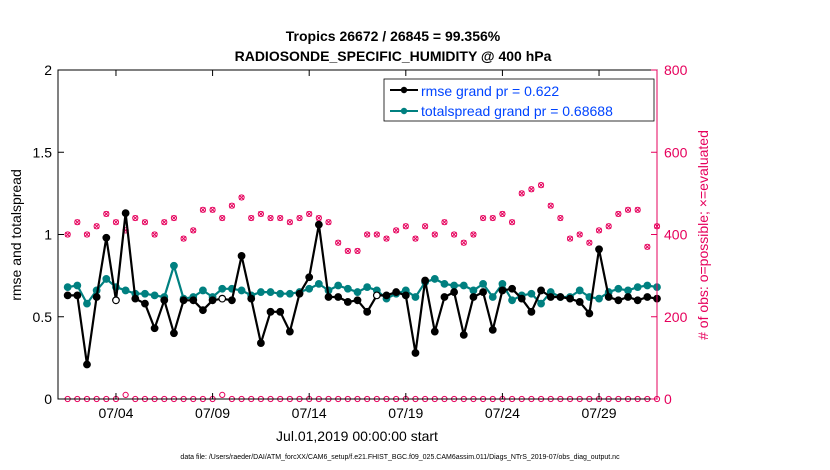  I want to click on legend-rmse-marker, so click(404, 90).